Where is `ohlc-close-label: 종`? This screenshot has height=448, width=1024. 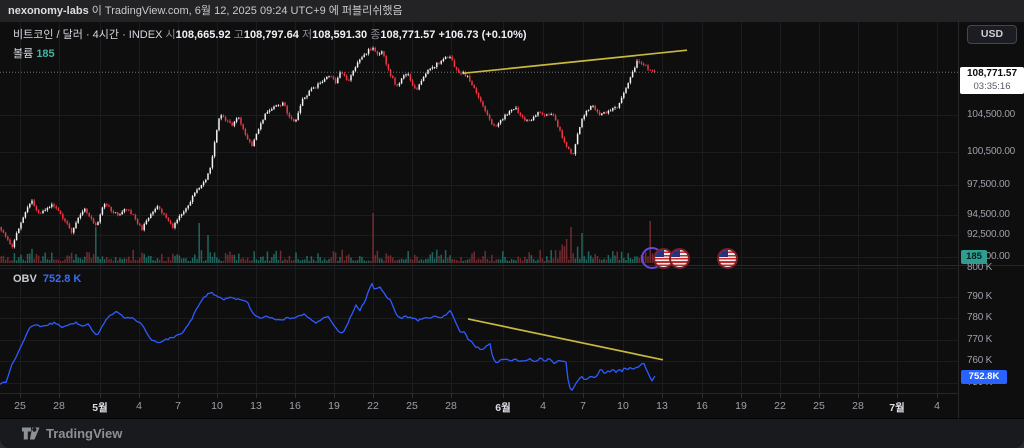 ohlc-close-label: 종 is located at coordinates (375, 35).